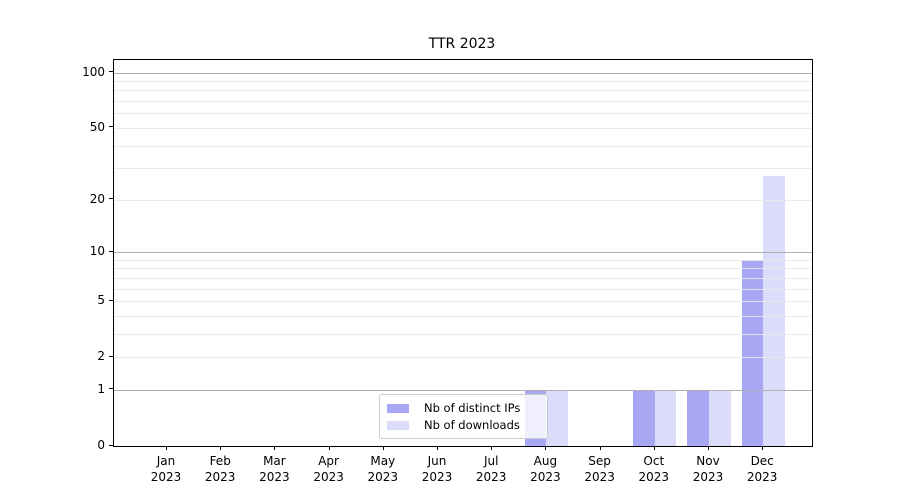 This screenshot has width=900, height=500. What do you see at coordinates (97, 251) in the screenshot?
I see `y-tick-label: 10` at bounding box center [97, 251].